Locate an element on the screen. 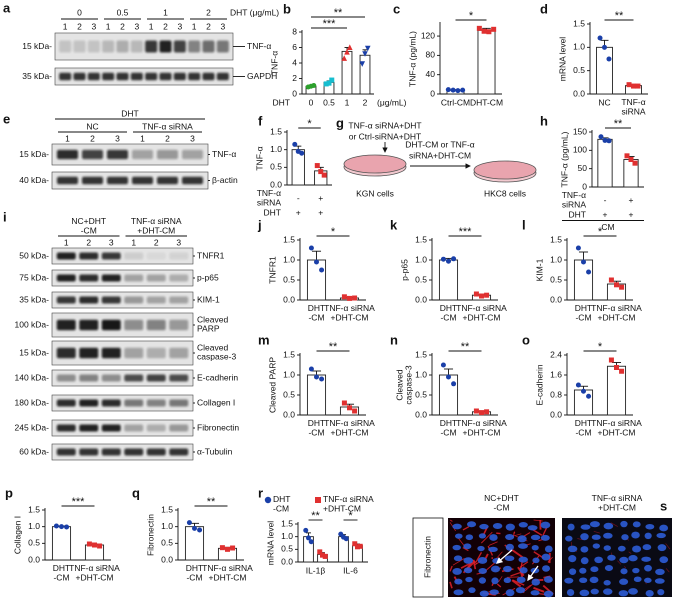 The height and width of the screenshot is (598, 675). size-marker: 245 kDa- is located at coordinates (32, 427).